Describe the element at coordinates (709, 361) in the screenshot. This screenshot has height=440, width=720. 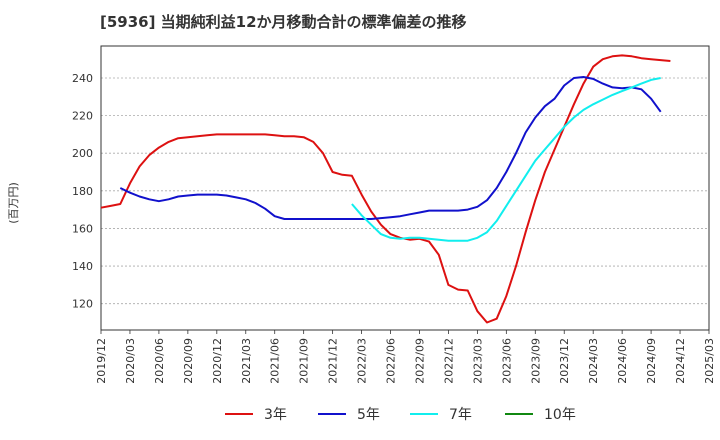
I see `x-tick-label: 2025/03` at that location.